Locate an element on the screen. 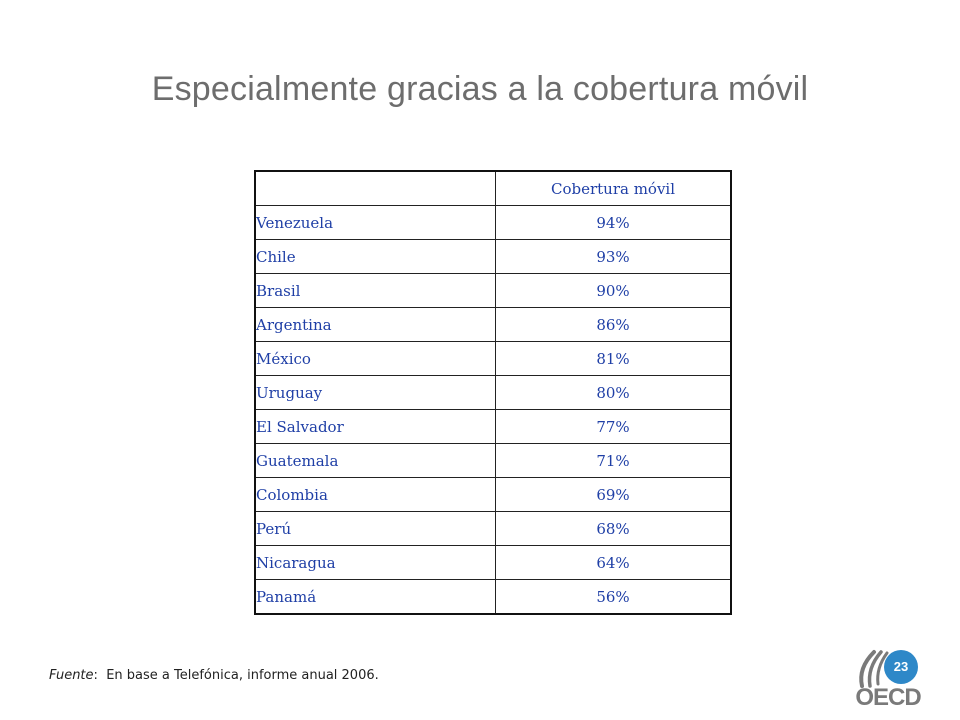 The width and height of the screenshot is (960, 720). value-cell: 81% is located at coordinates (613, 358).